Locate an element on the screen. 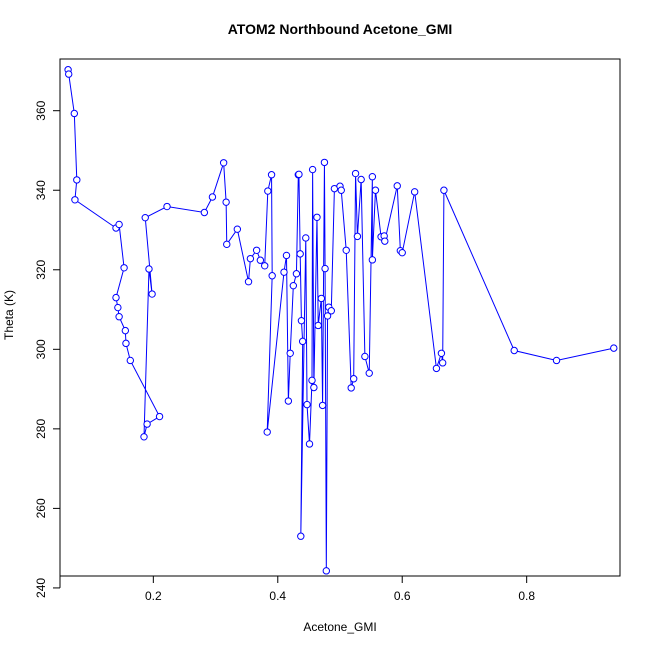  x-axis: 0.2 0.4 0.6 0.8 is located at coordinates (340, 589).